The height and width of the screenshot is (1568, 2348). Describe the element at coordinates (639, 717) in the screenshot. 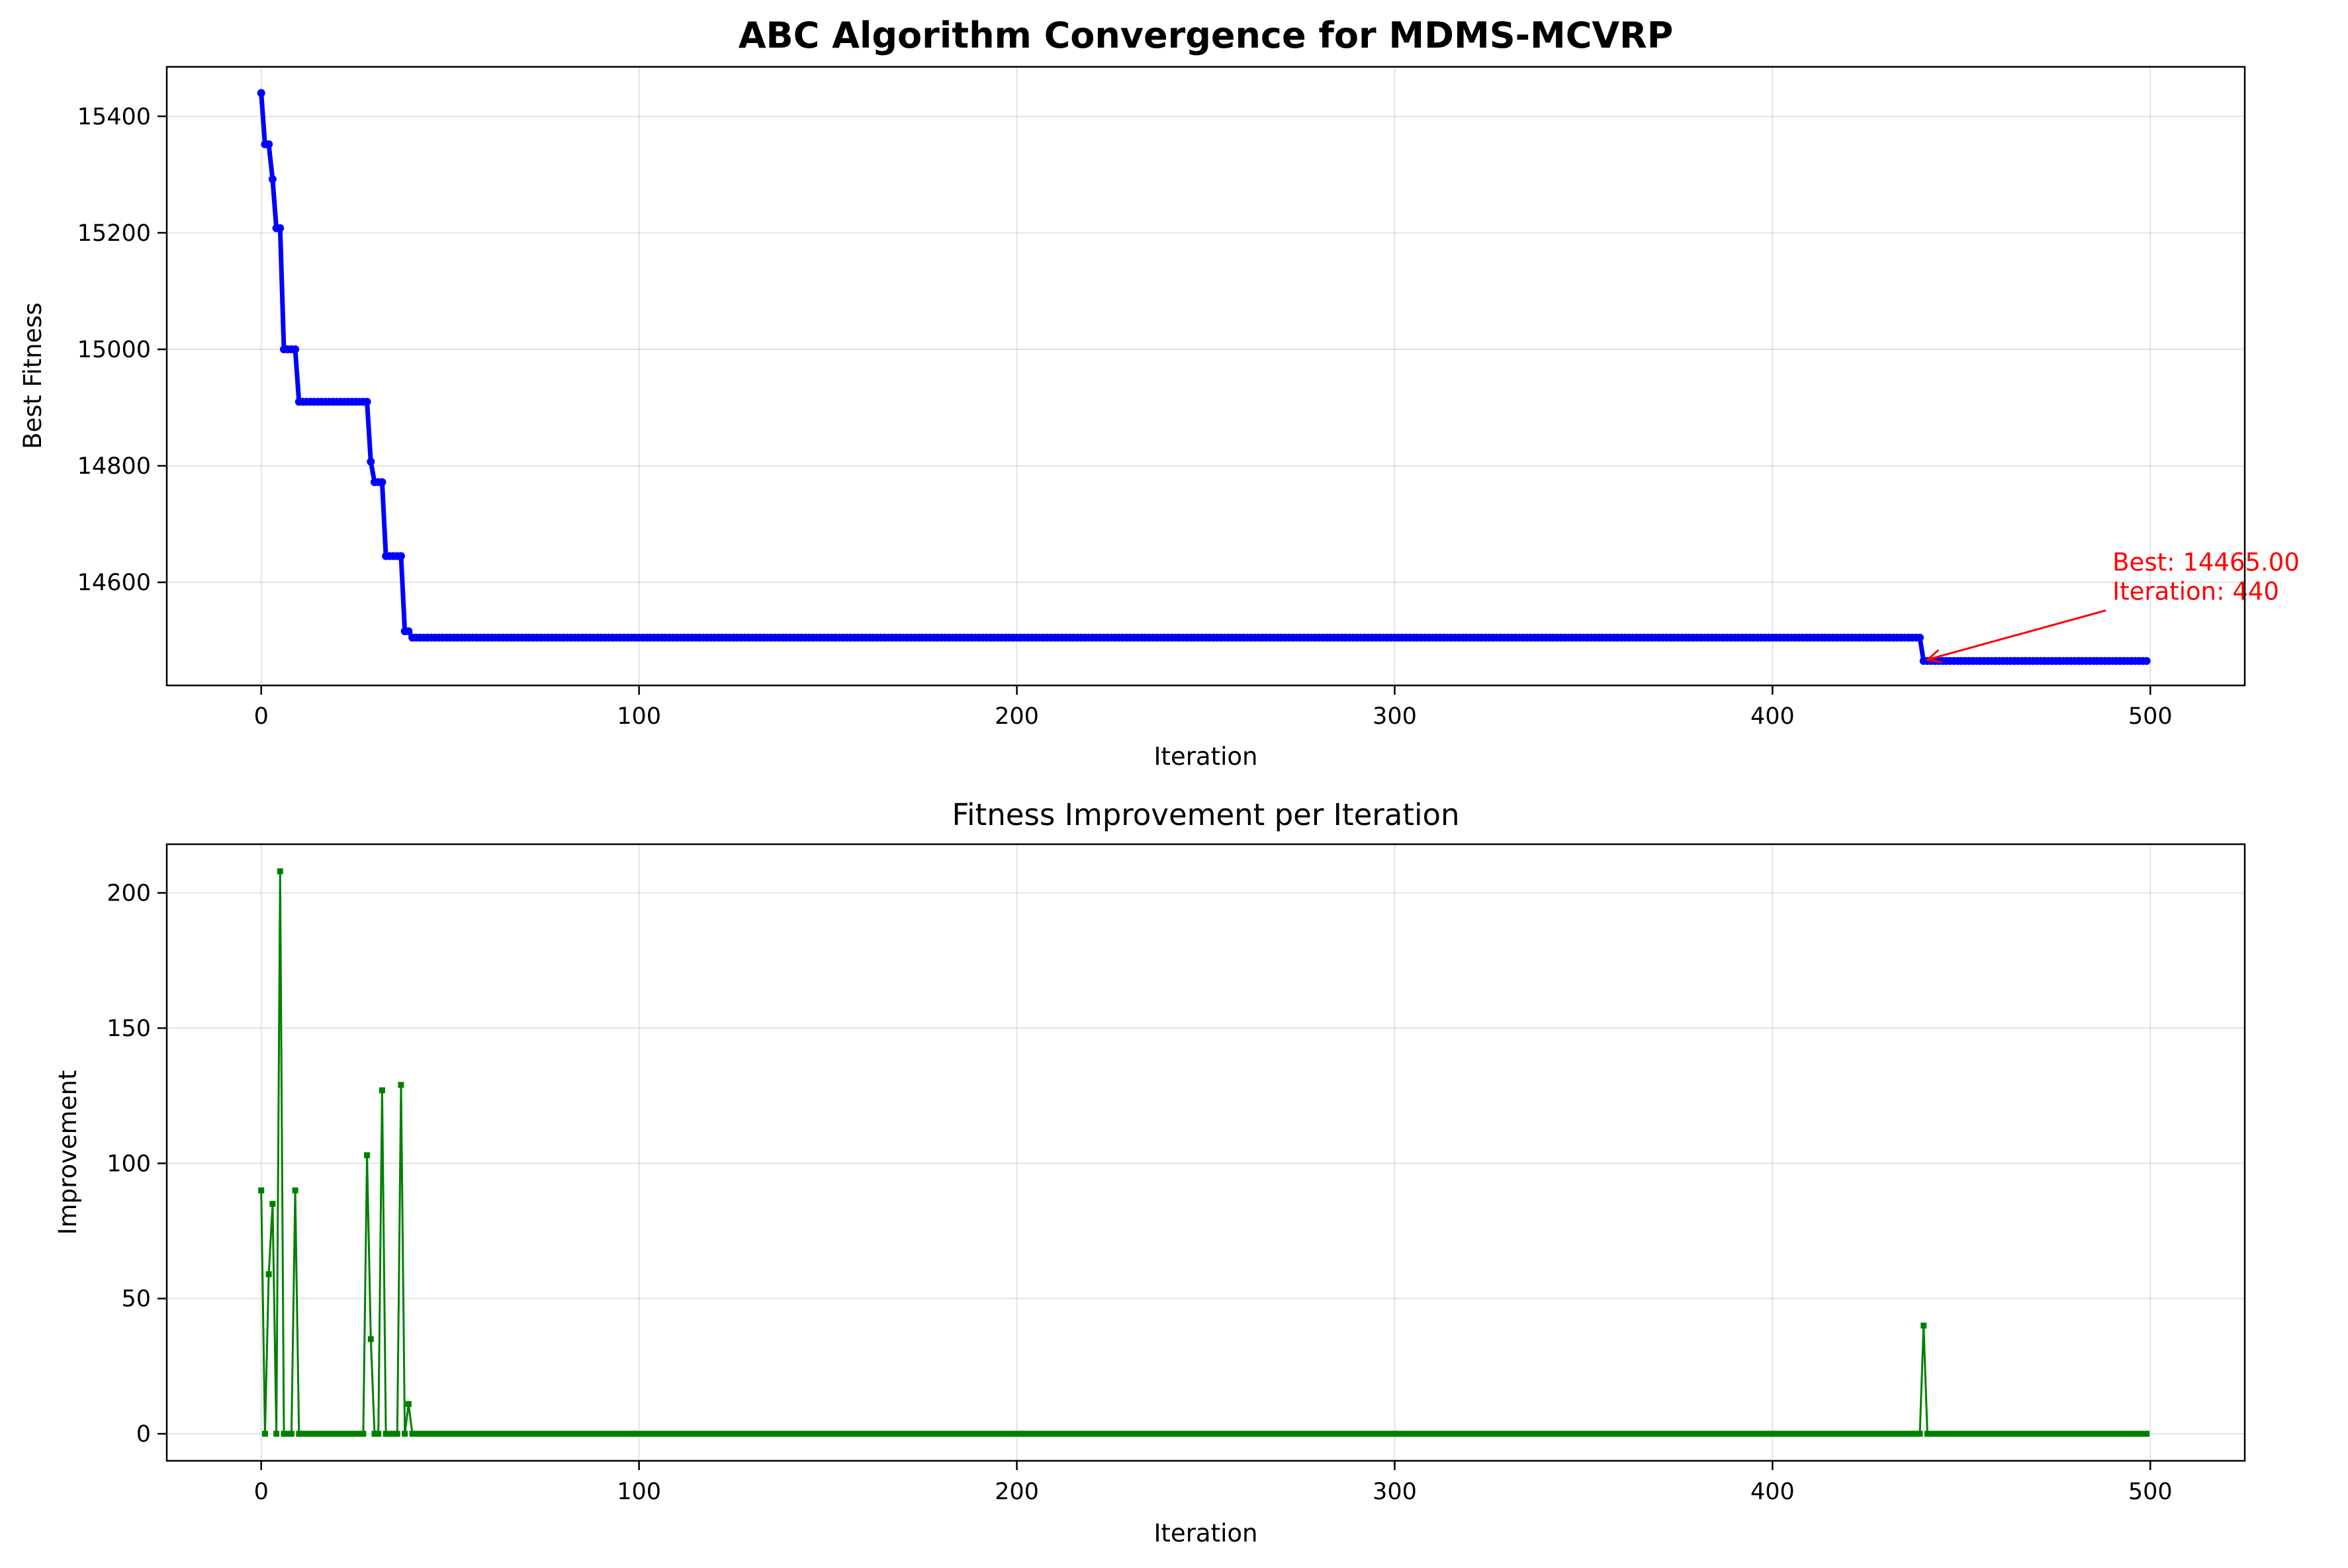

I see `x-tick-label: 100` at that location.